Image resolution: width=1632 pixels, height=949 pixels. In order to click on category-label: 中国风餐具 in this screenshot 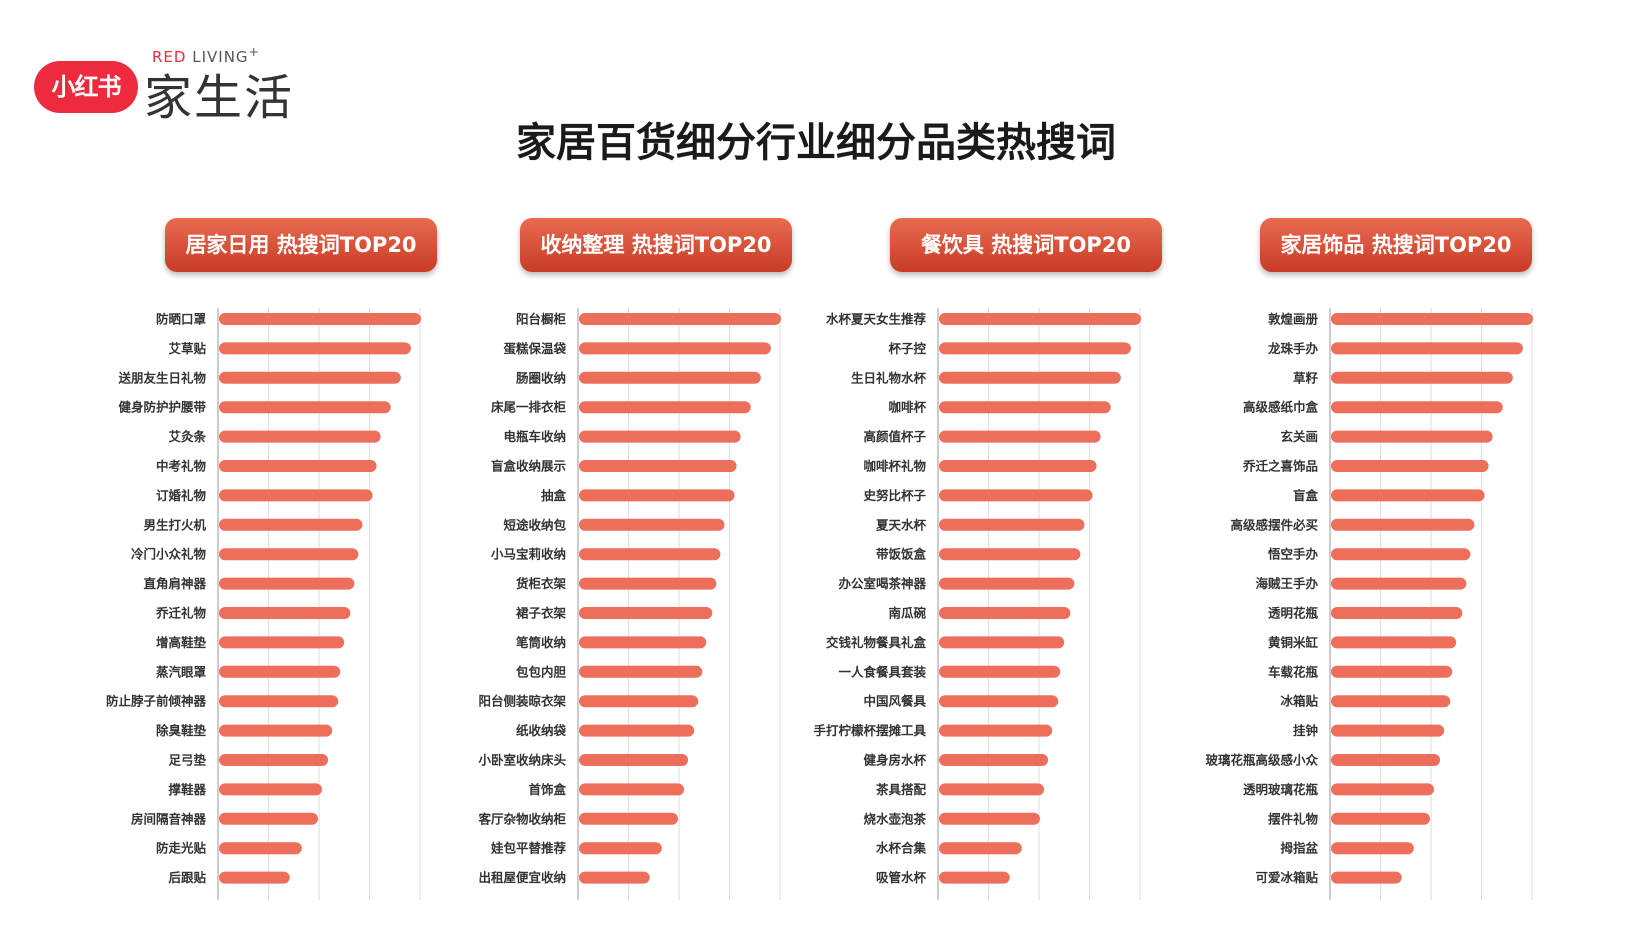, I will do `click(894, 701)`.